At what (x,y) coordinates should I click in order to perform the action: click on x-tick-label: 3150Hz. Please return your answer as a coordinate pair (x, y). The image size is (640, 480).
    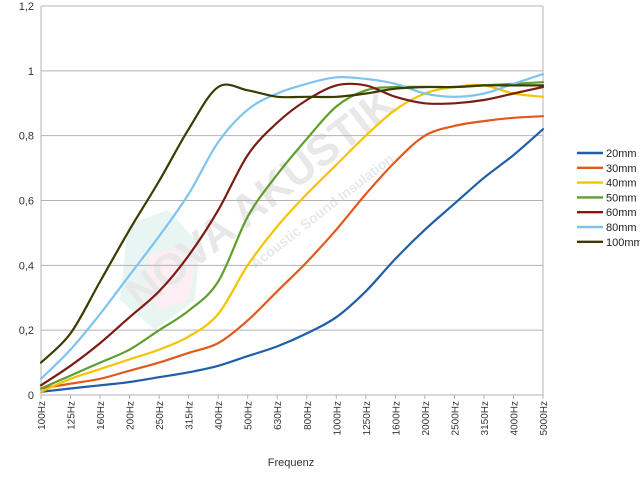
    Looking at the image, I should click on (485, 418).